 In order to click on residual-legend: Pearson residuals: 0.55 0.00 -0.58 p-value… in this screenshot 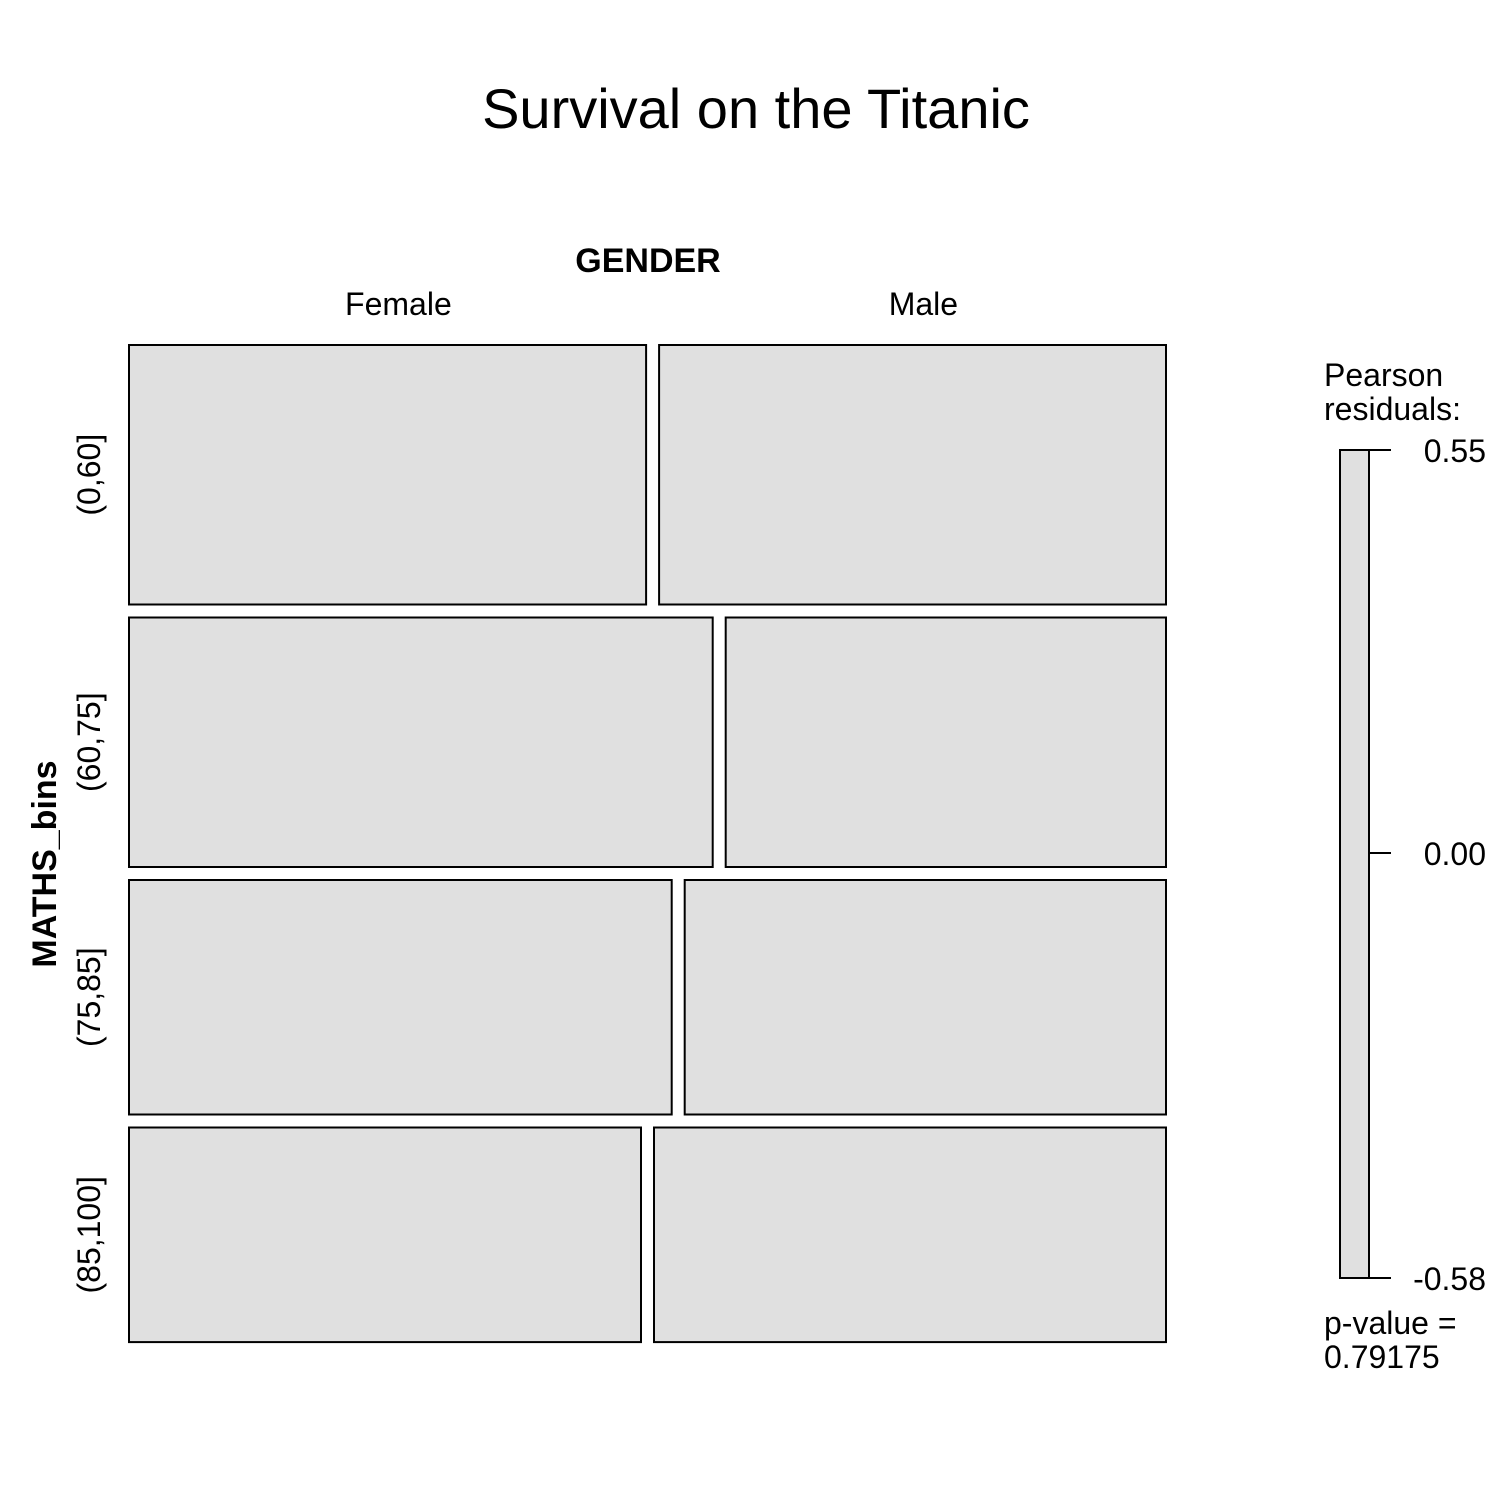, I will do `click(1405, 866)`.